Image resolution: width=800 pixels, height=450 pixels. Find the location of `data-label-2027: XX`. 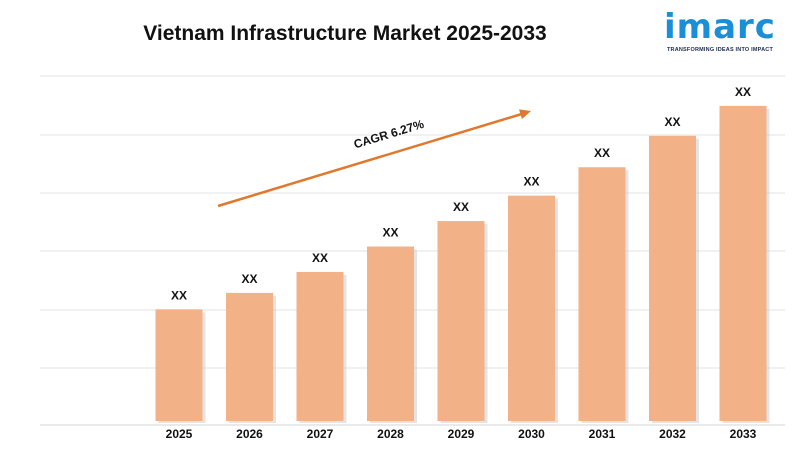

data-label-2027: XX is located at coordinates (320, 258).